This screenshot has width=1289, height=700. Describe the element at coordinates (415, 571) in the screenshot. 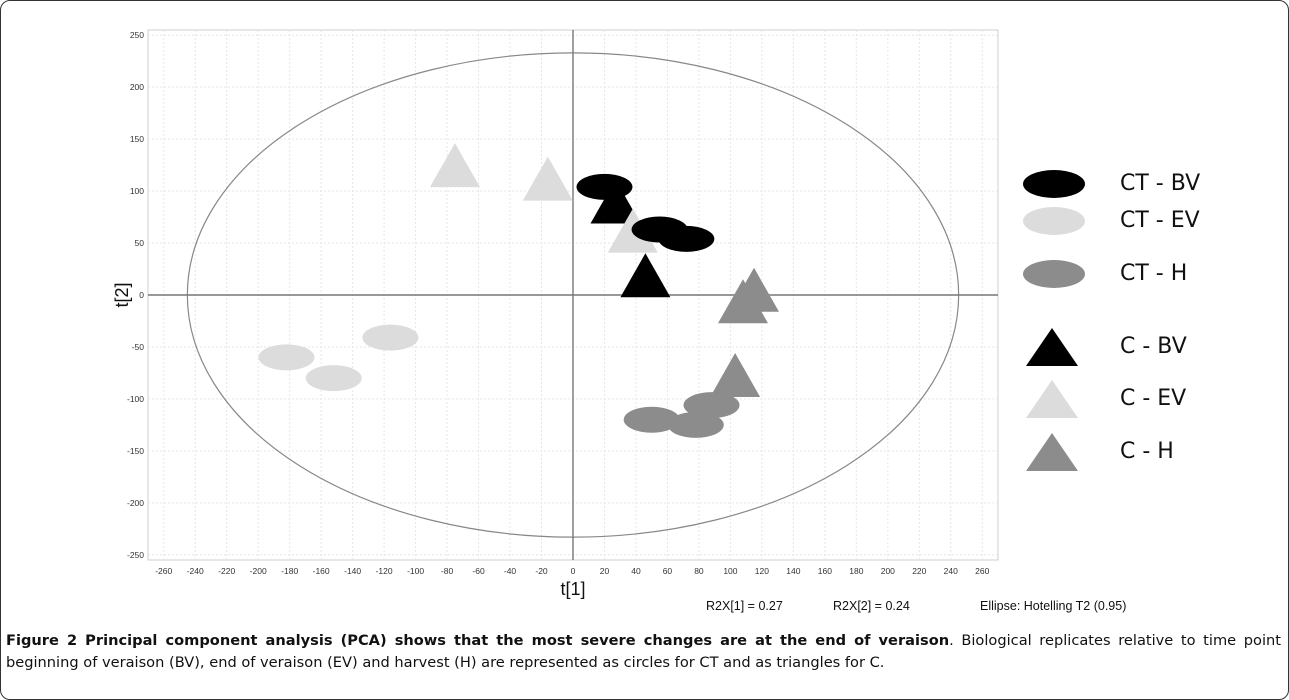

I see `x-tick-label: -100` at that location.